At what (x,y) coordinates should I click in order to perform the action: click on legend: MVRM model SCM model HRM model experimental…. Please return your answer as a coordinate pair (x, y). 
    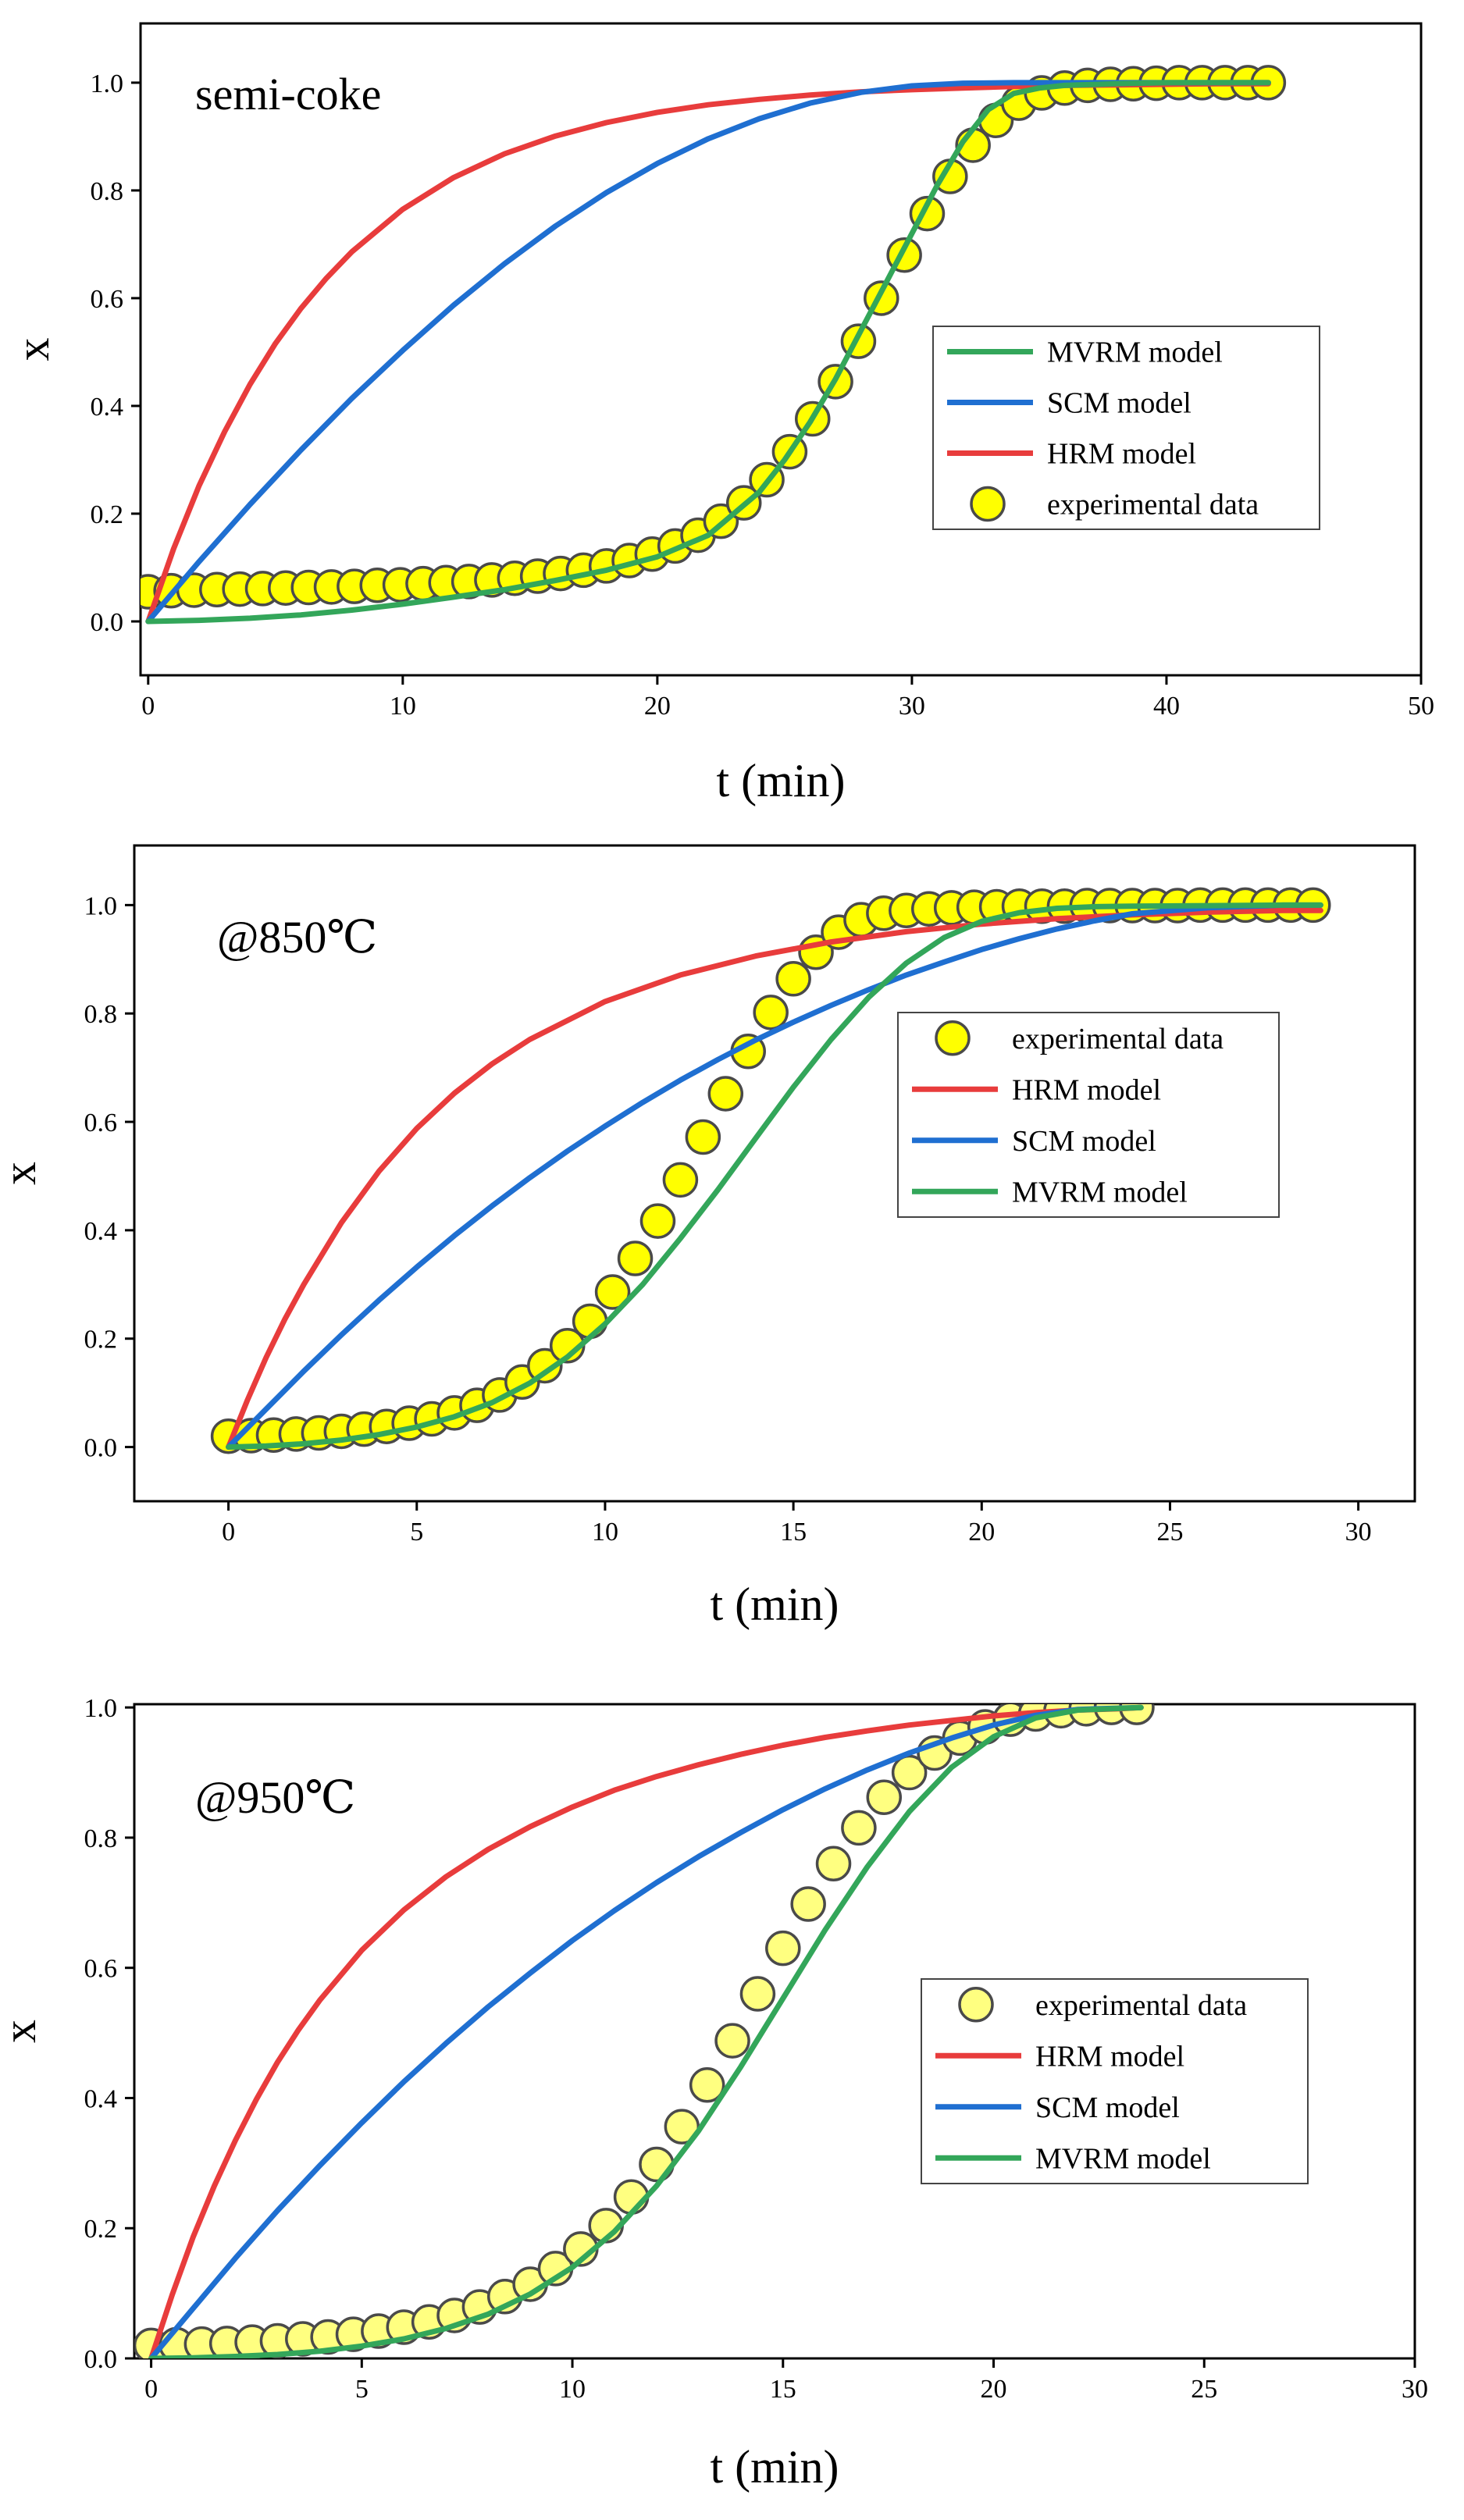
    Looking at the image, I should click on (1126, 428).